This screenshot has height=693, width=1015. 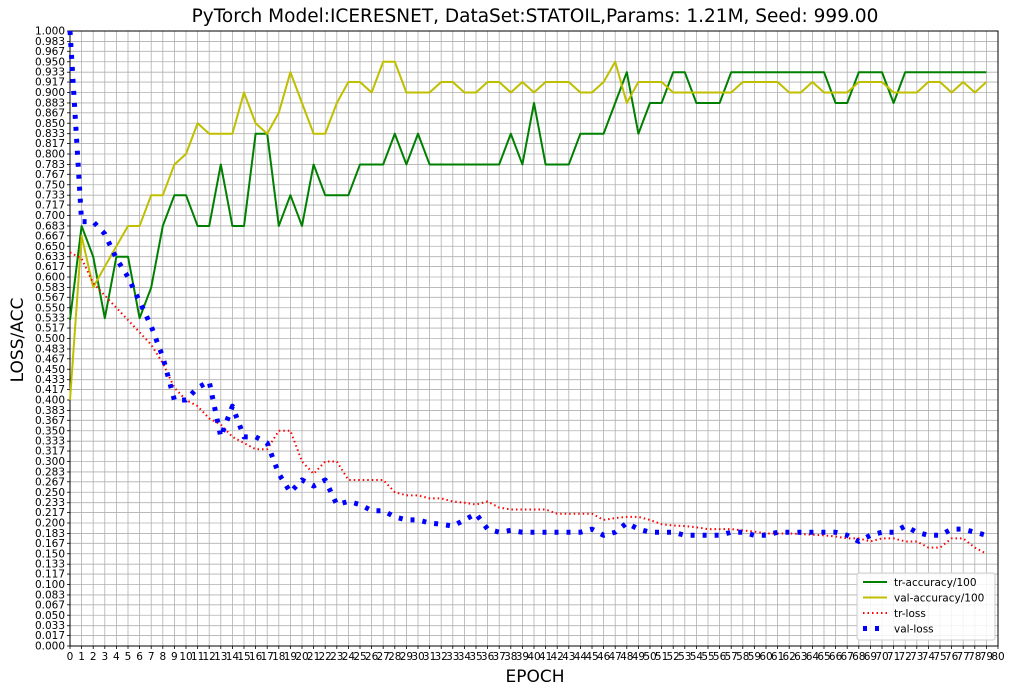 What do you see at coordinates (50, 288) in the screenshot?
I see `y-tick-label: 0.583` at bounding box center [50, 288].